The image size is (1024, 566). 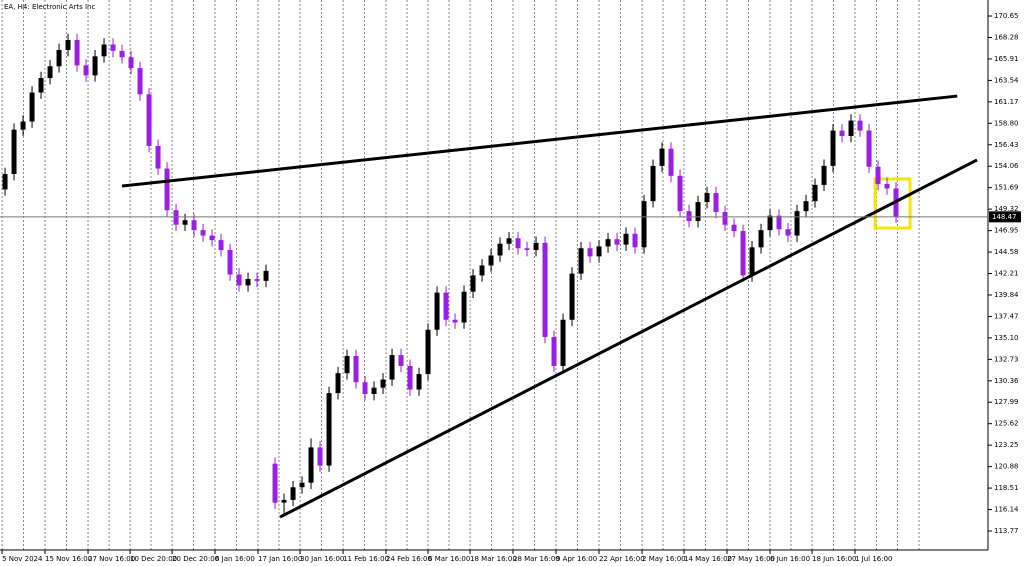 What do you see at coordinates (1005, 217) in the screenshot?
I see `last-price-box` at bounding box center [1005, 217].